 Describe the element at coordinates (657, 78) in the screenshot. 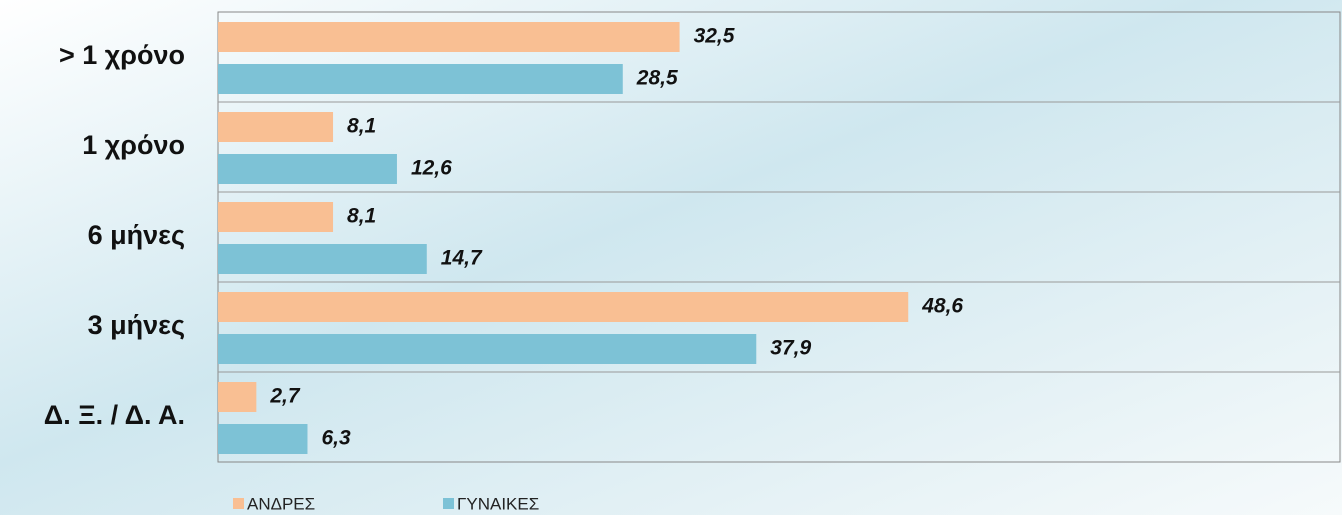

I see `value-label: 28,5` at that location.